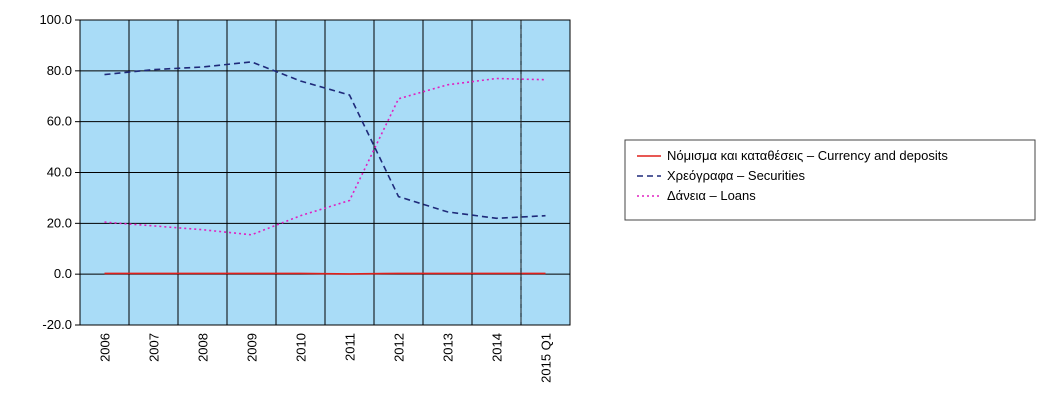 The image size is (1047, 398). What do you see at coordinates (350, 347) in the screenshot?
I see `x-tick-label: 2011` at bounding box center [350, 347].